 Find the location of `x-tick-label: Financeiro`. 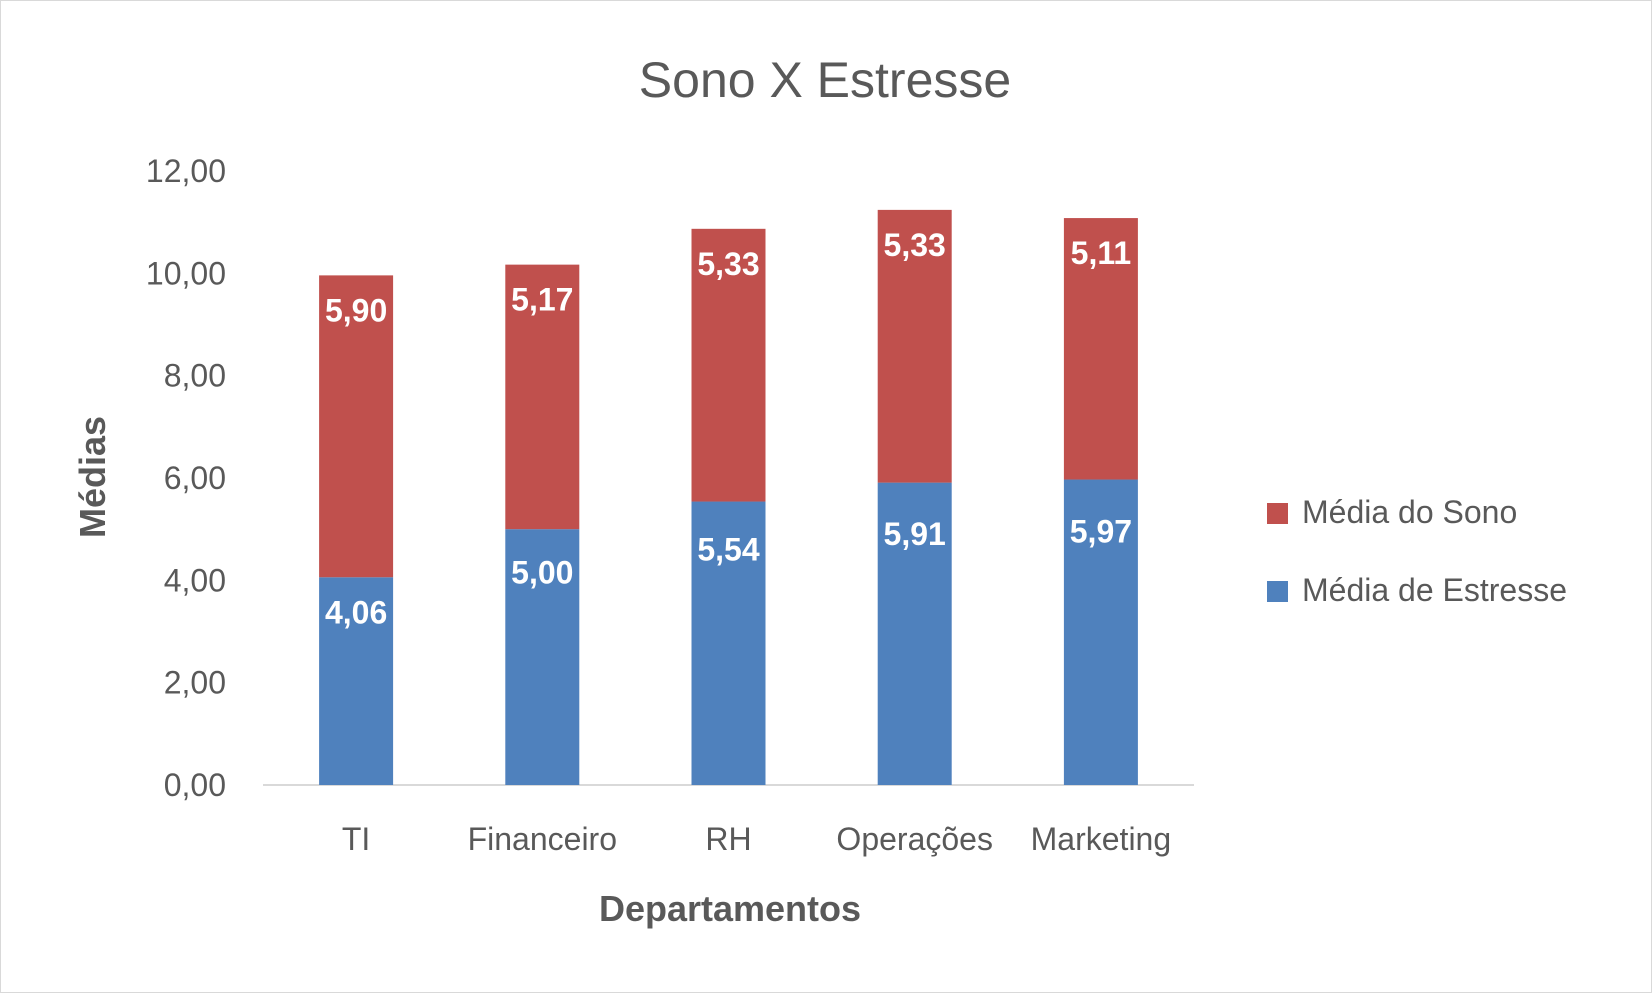

x-tick-label: Financeiro is located at coordinates (542, 839).